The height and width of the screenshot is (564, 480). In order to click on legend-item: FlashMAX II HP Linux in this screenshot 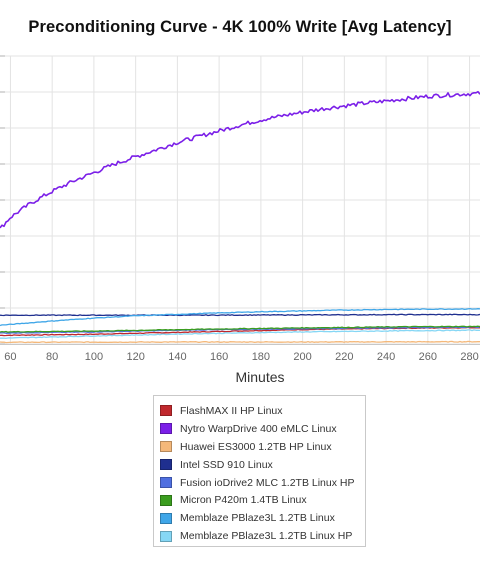, I will do `click(259, 411)`.